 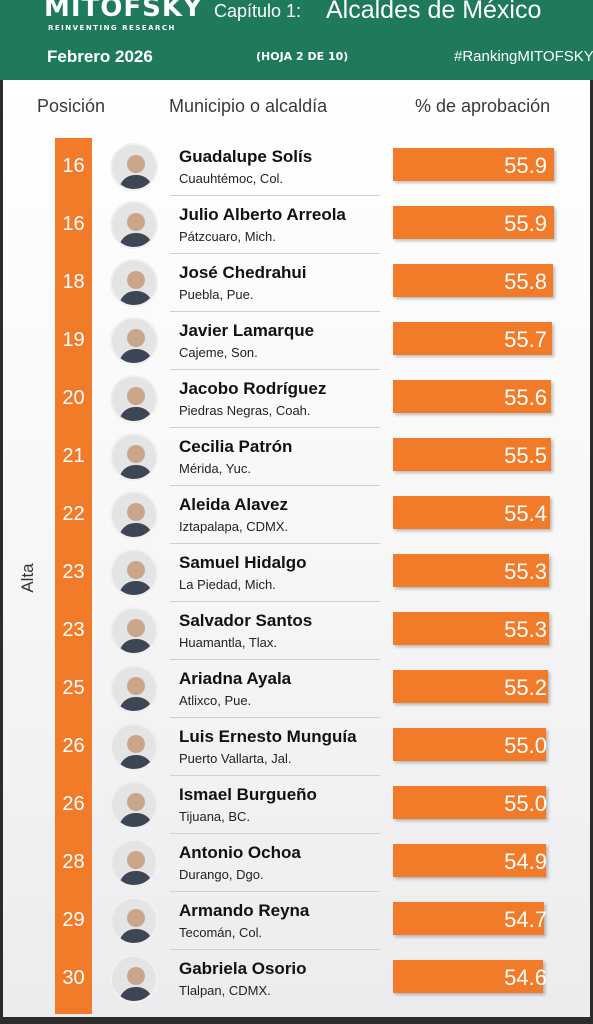 What do you see at coordinates (73, 282) in the screenshot?
I see `rank-position: 18` at bounding box center [73, 282].